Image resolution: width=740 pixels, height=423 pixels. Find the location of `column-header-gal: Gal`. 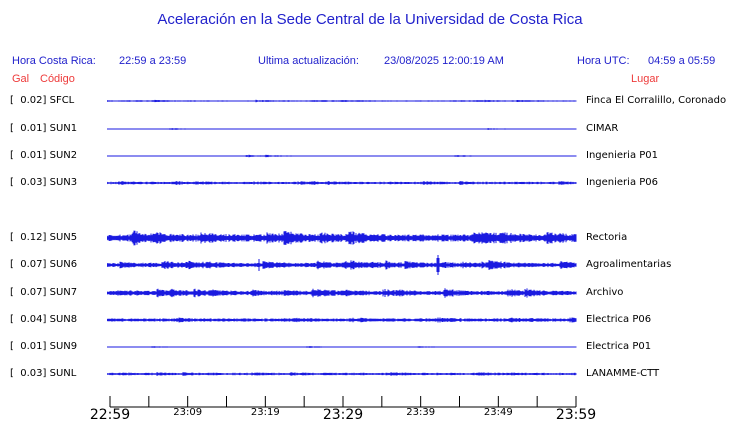

column-header-gal: Gal is located at coordinates (21, 79).